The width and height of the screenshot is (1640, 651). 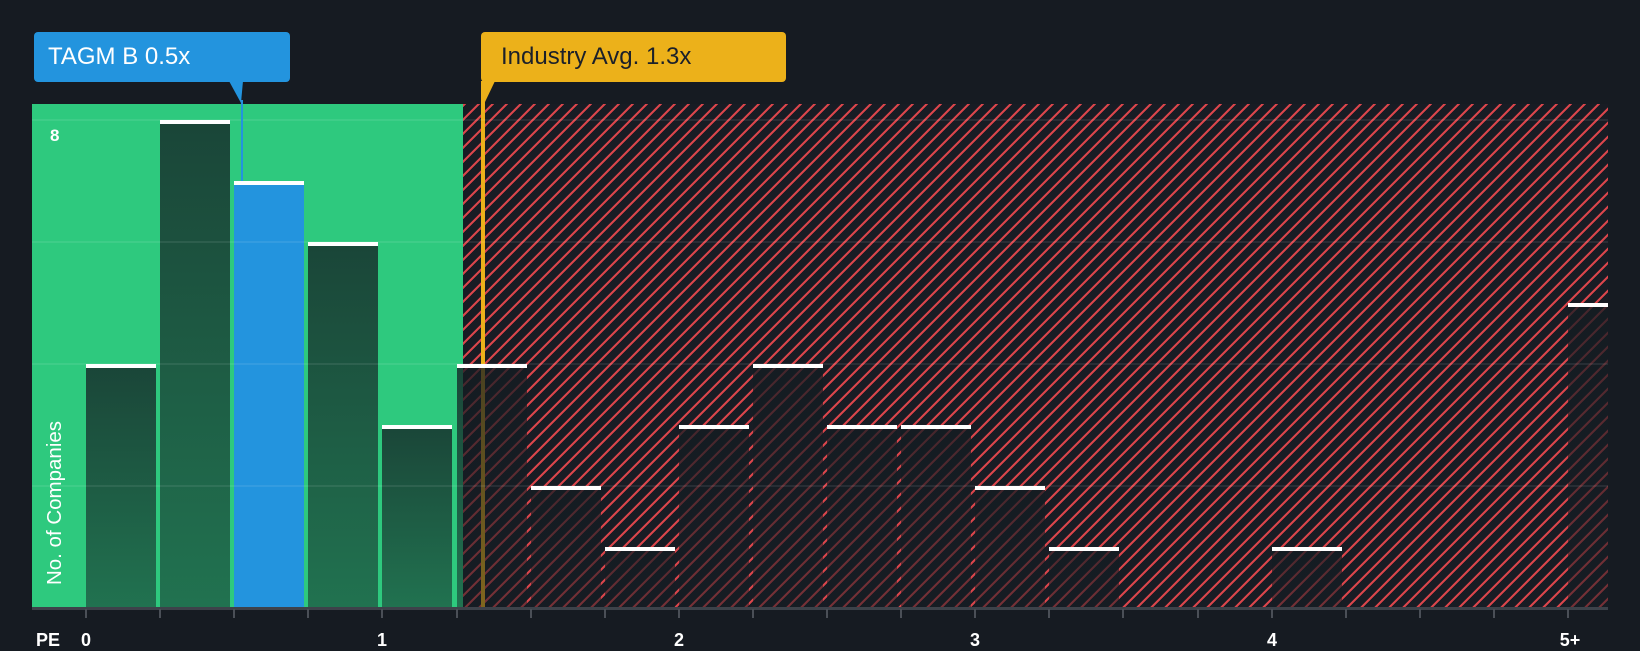 What do you see at coordinates (1570, 640) in the screenshot?
I see `x-tick-label: 5+` at bounding box center [1570, 640].